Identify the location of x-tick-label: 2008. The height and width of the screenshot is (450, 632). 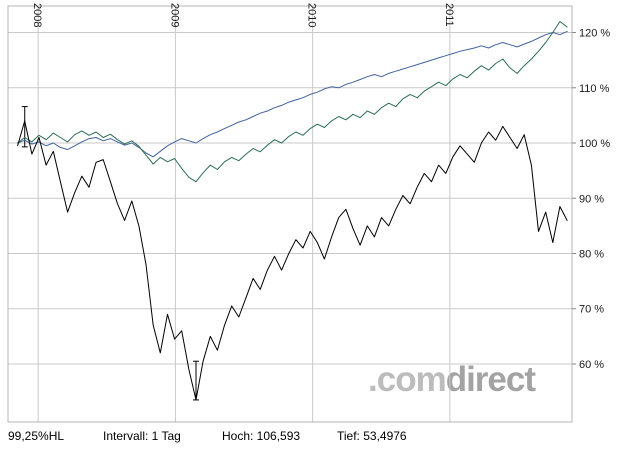
(37, 15).